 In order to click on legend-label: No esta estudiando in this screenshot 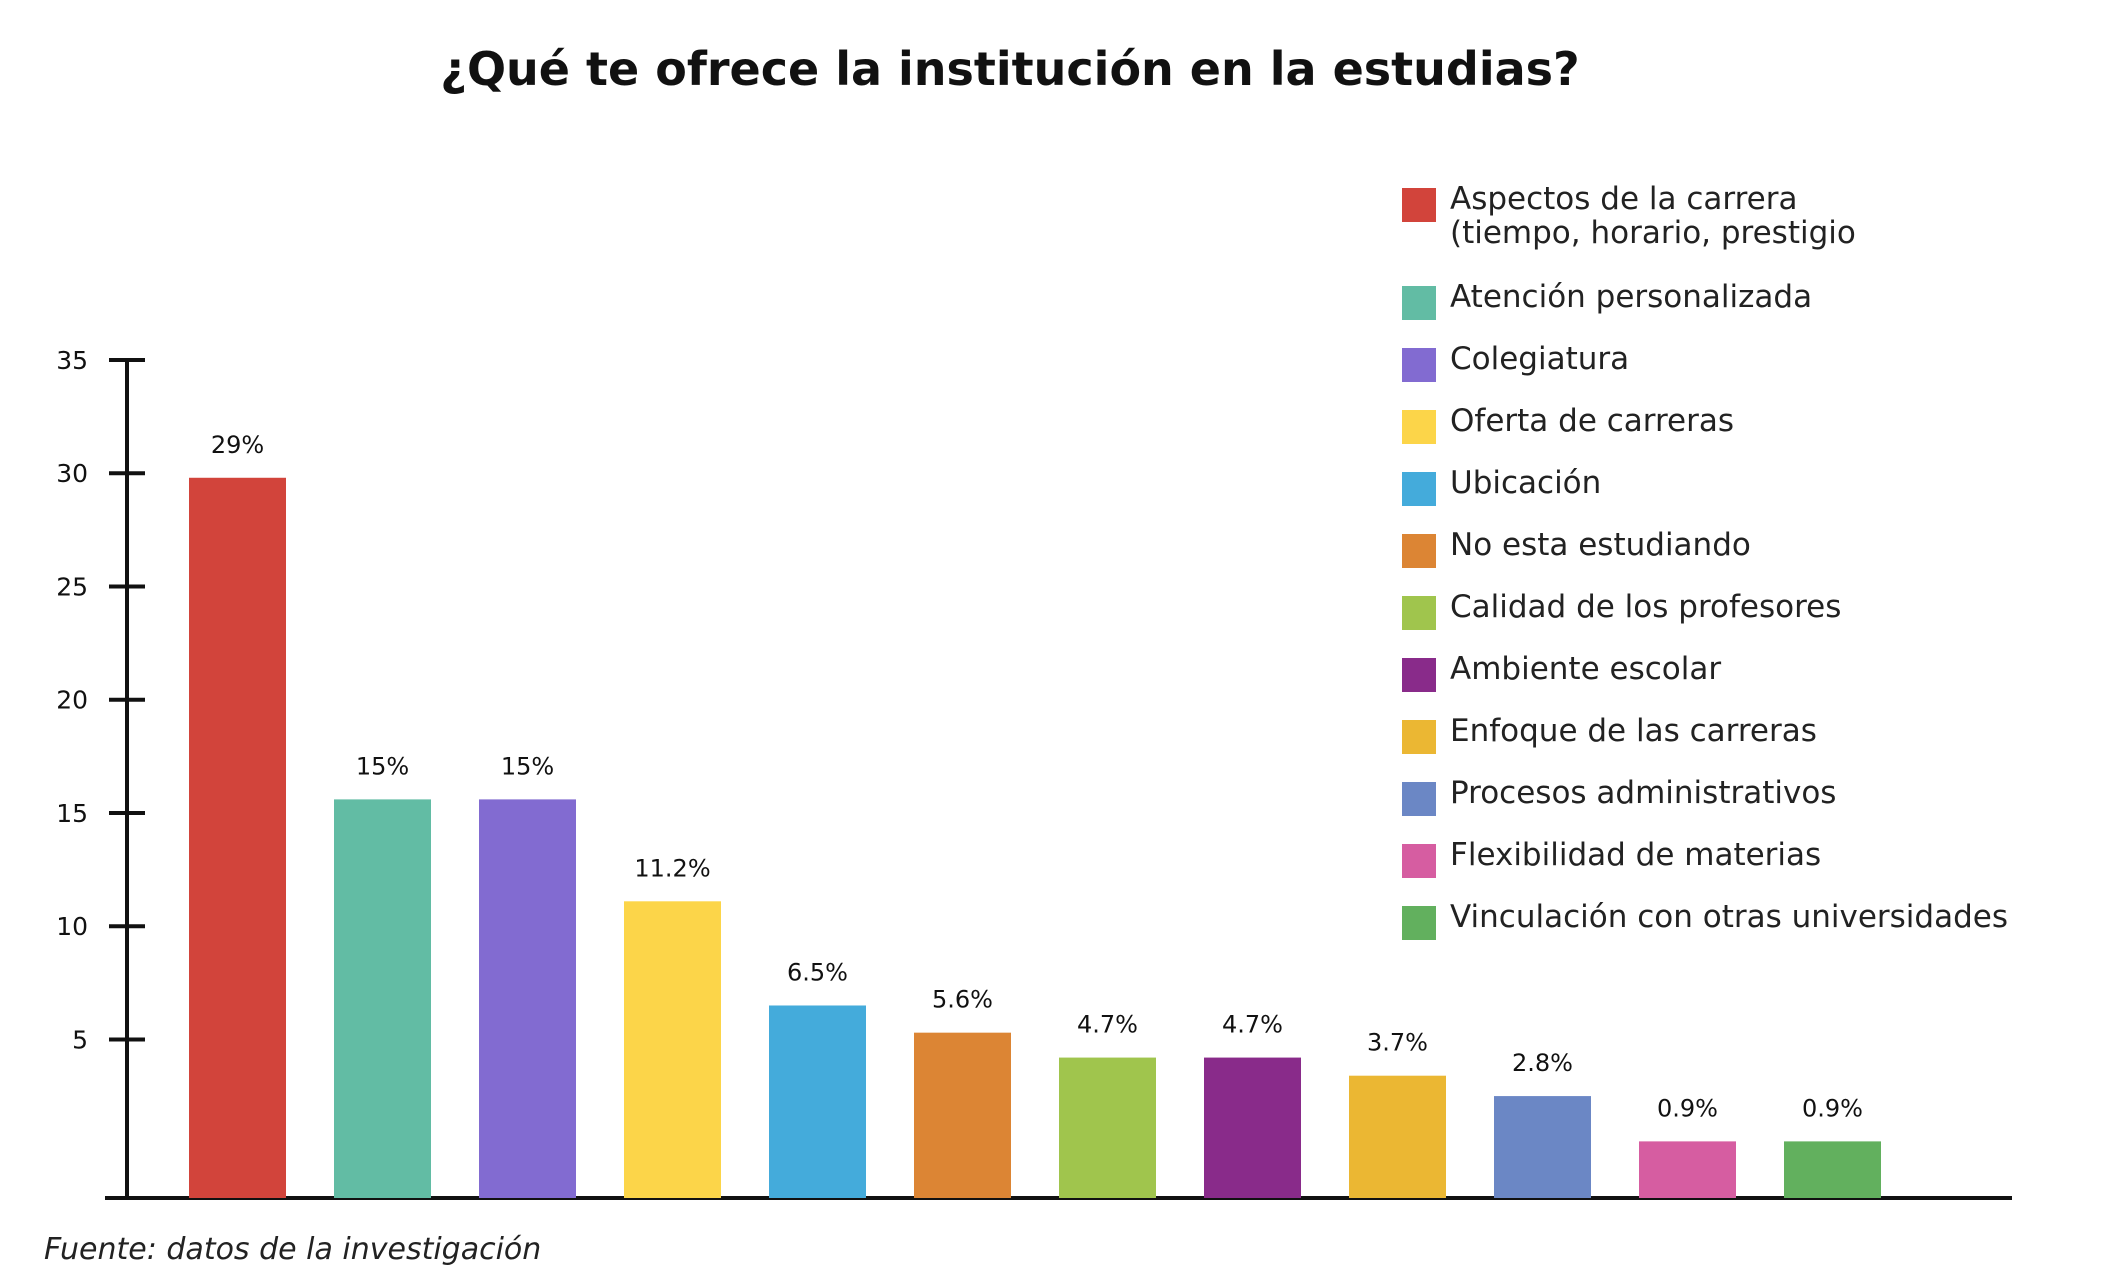, I will do `click(1600, 545)`.